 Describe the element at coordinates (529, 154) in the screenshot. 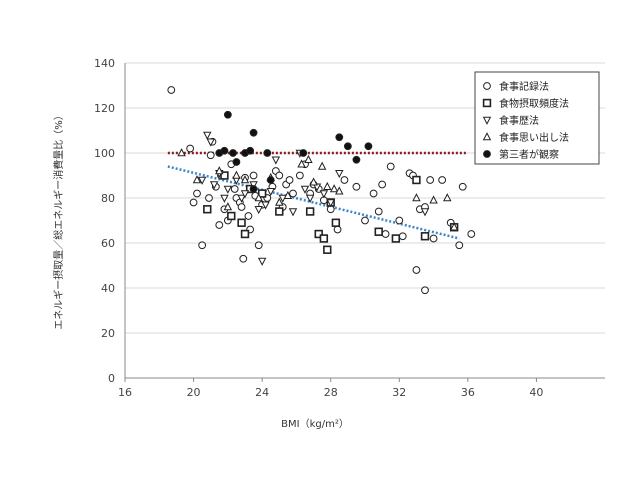

I see `legend-label: 第三者が観察` at that location.